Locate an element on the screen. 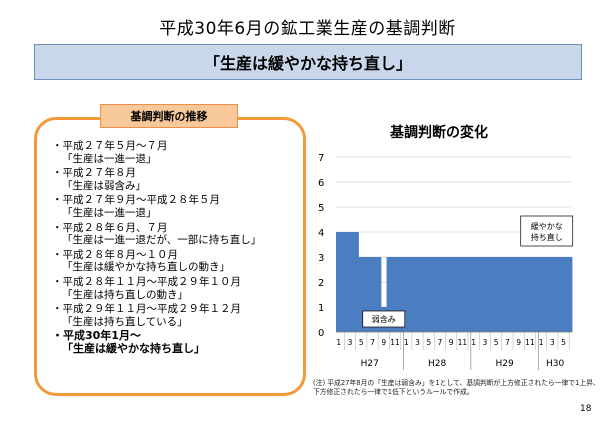  year-label: H29 is located at coordinates (504, 364).